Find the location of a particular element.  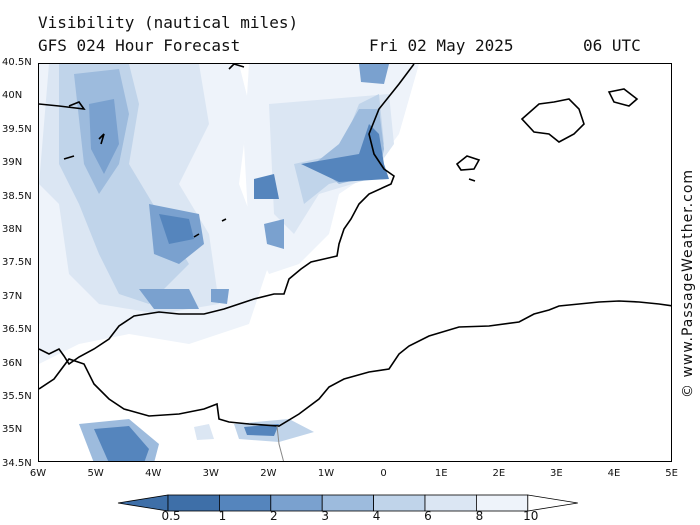

lon-tick-label: 3W is located at coordinates (210, 473).